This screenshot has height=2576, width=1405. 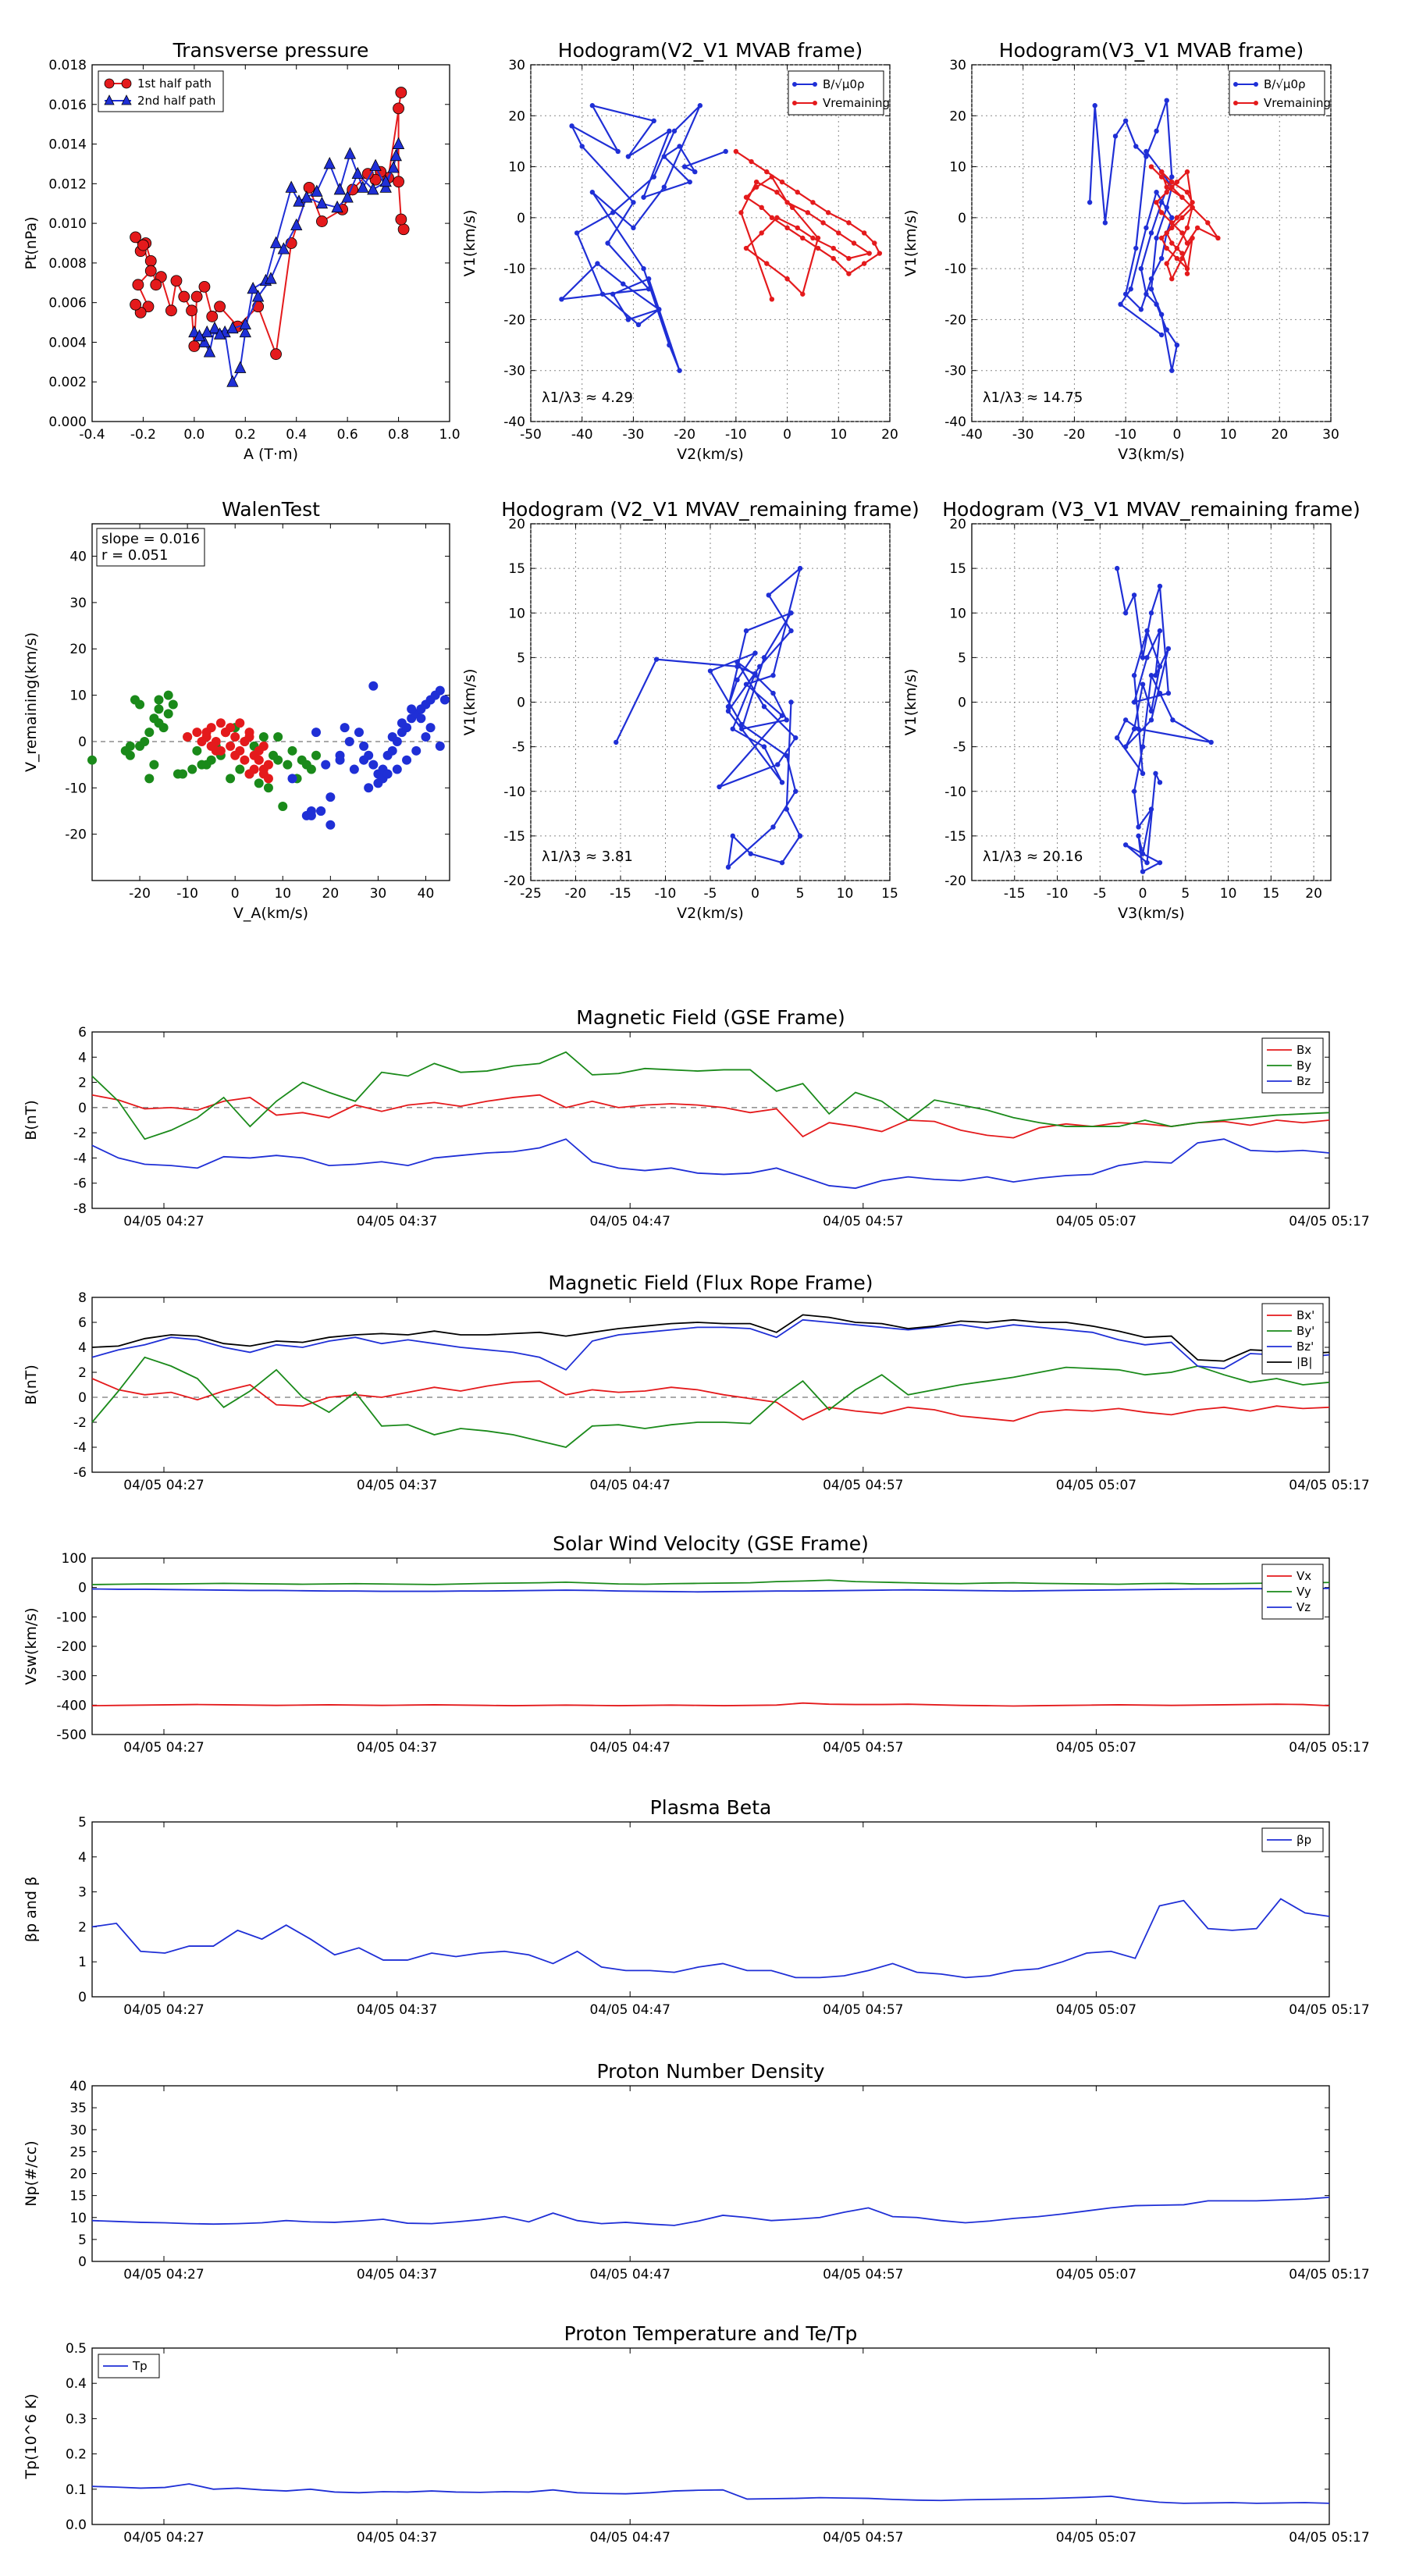 I want to click on solar-wind-velocity-xtick-label-0: 04/05 04:27, so click(x=163, y=1748).